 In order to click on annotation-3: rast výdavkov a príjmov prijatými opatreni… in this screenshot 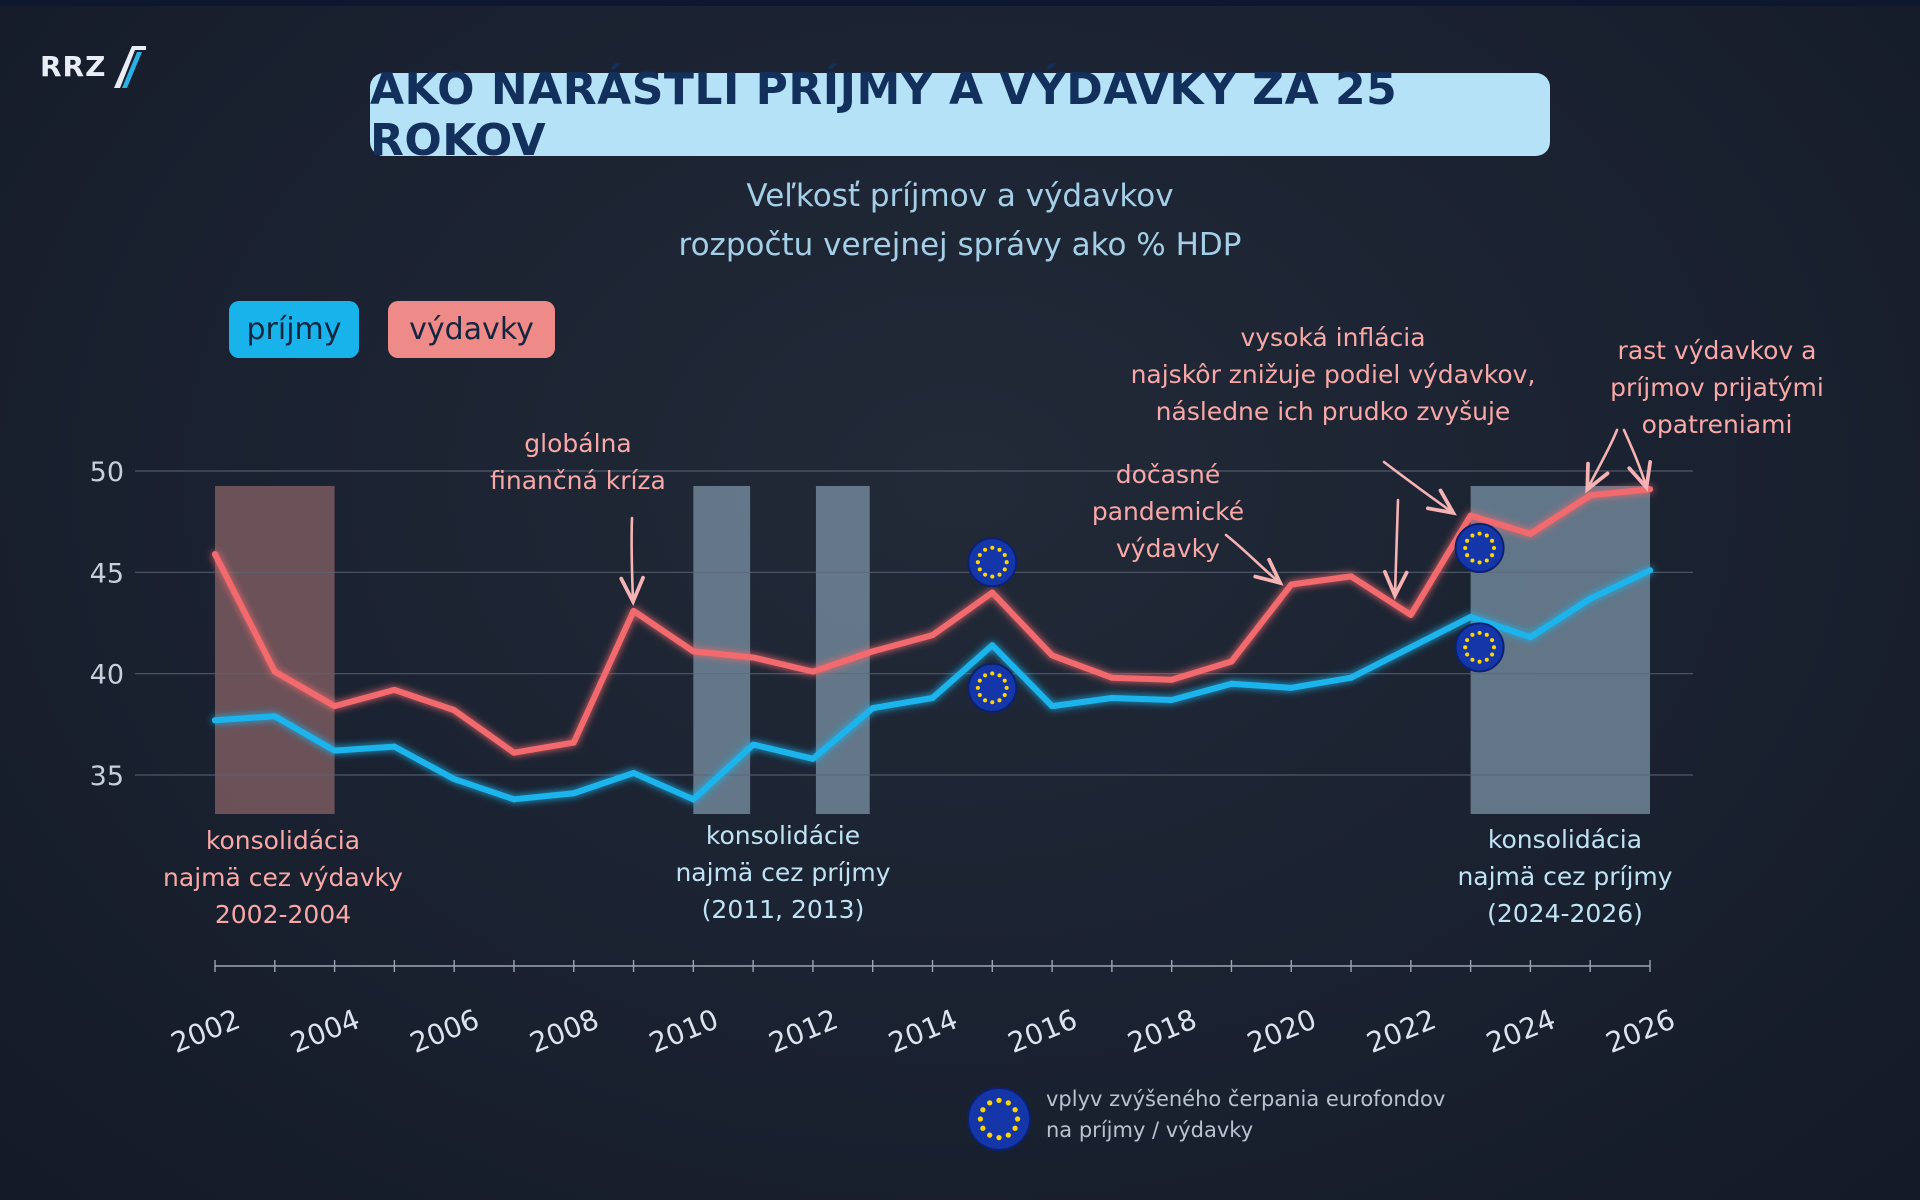, I will do `click(1717, 387)`.